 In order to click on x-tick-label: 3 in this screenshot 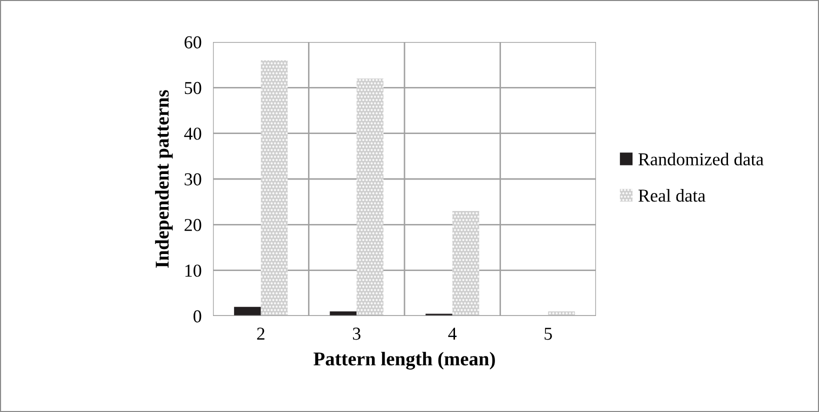, I will do `click(356, 334)`.